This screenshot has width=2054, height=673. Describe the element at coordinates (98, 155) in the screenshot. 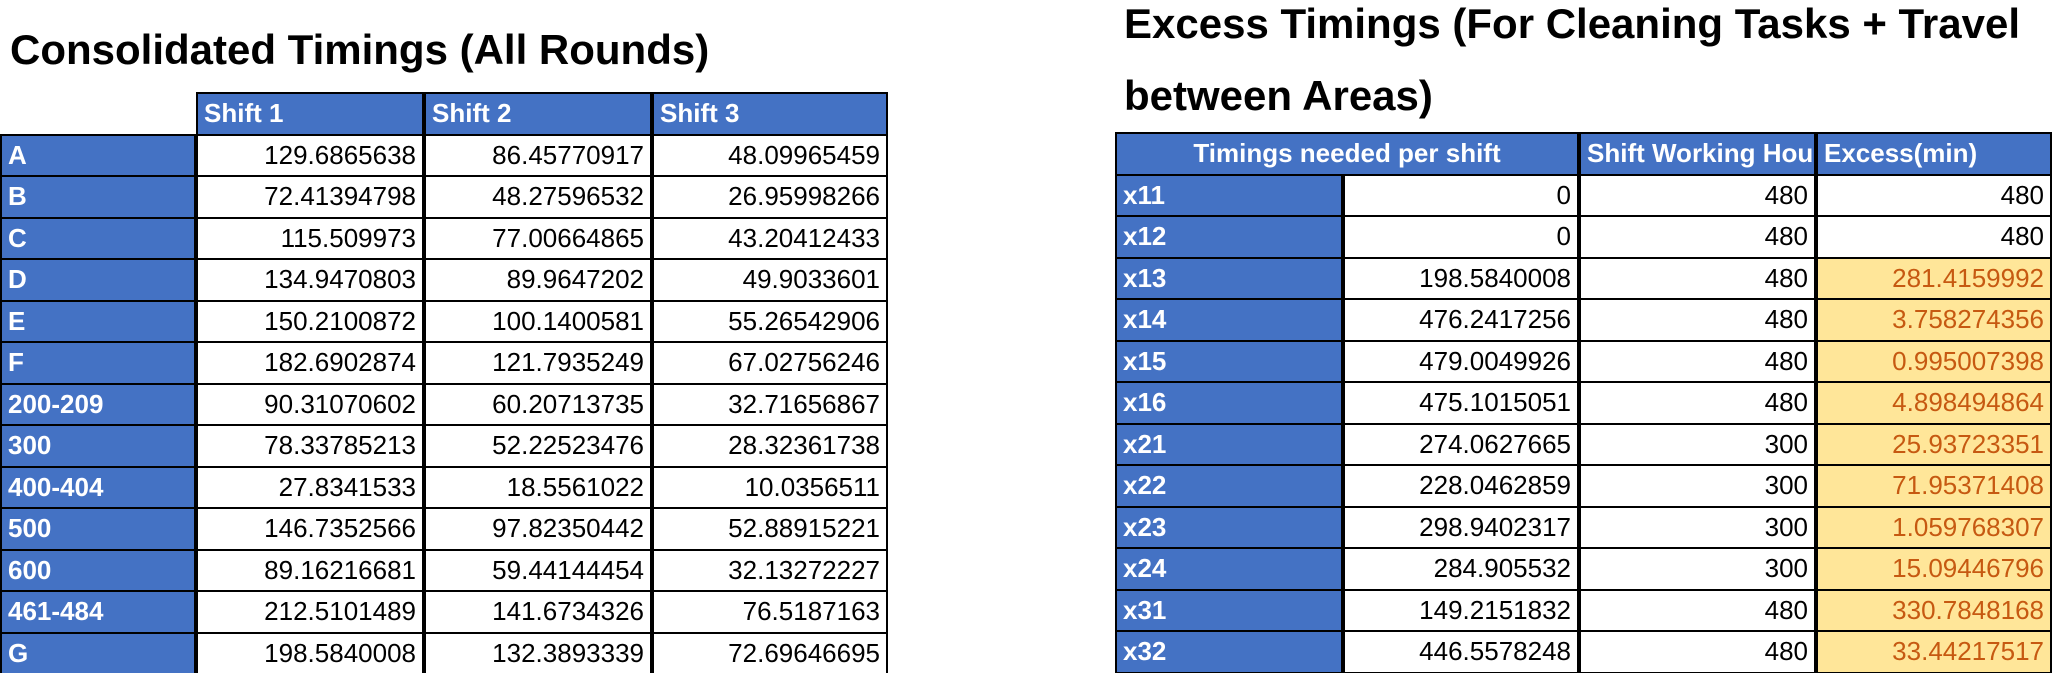

I see `row-label: A` at that location.